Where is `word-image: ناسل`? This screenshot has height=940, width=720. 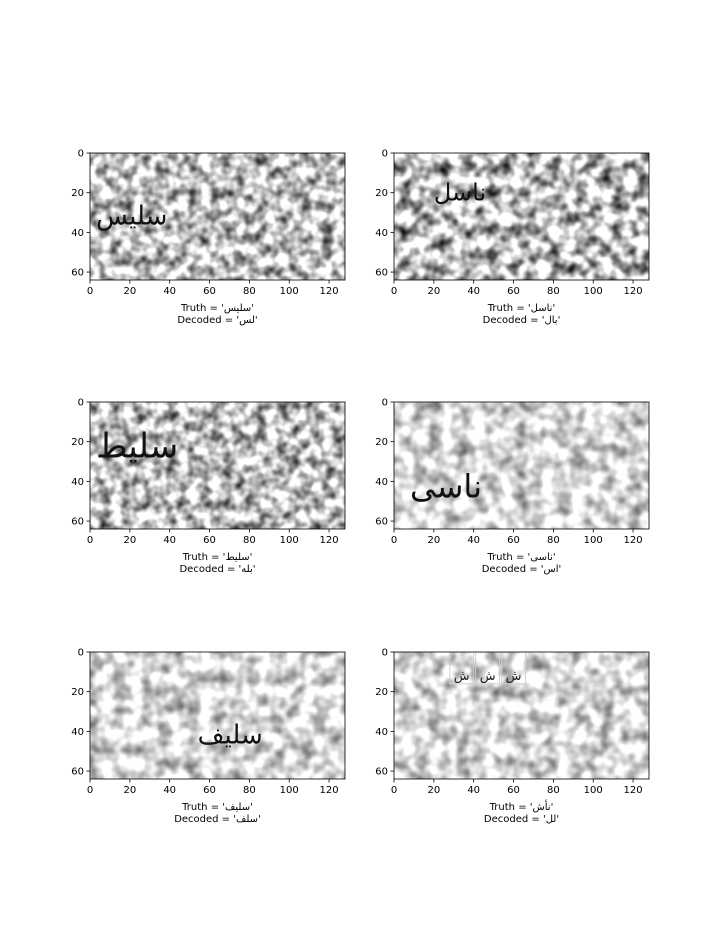
word-image: ناسل is located at coordinates (460, 193).